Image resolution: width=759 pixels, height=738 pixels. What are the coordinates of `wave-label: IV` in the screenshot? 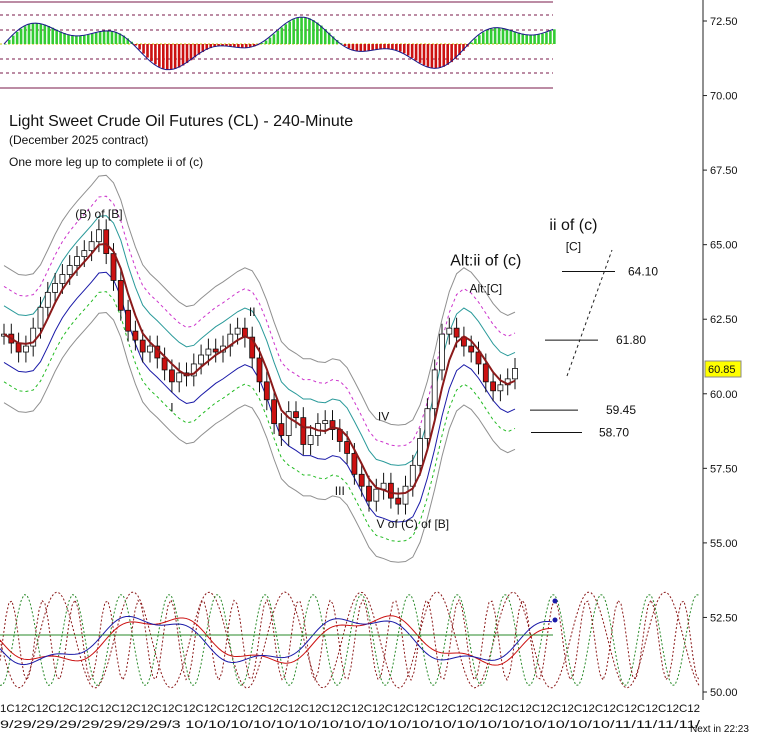 It's located at (383, 417).